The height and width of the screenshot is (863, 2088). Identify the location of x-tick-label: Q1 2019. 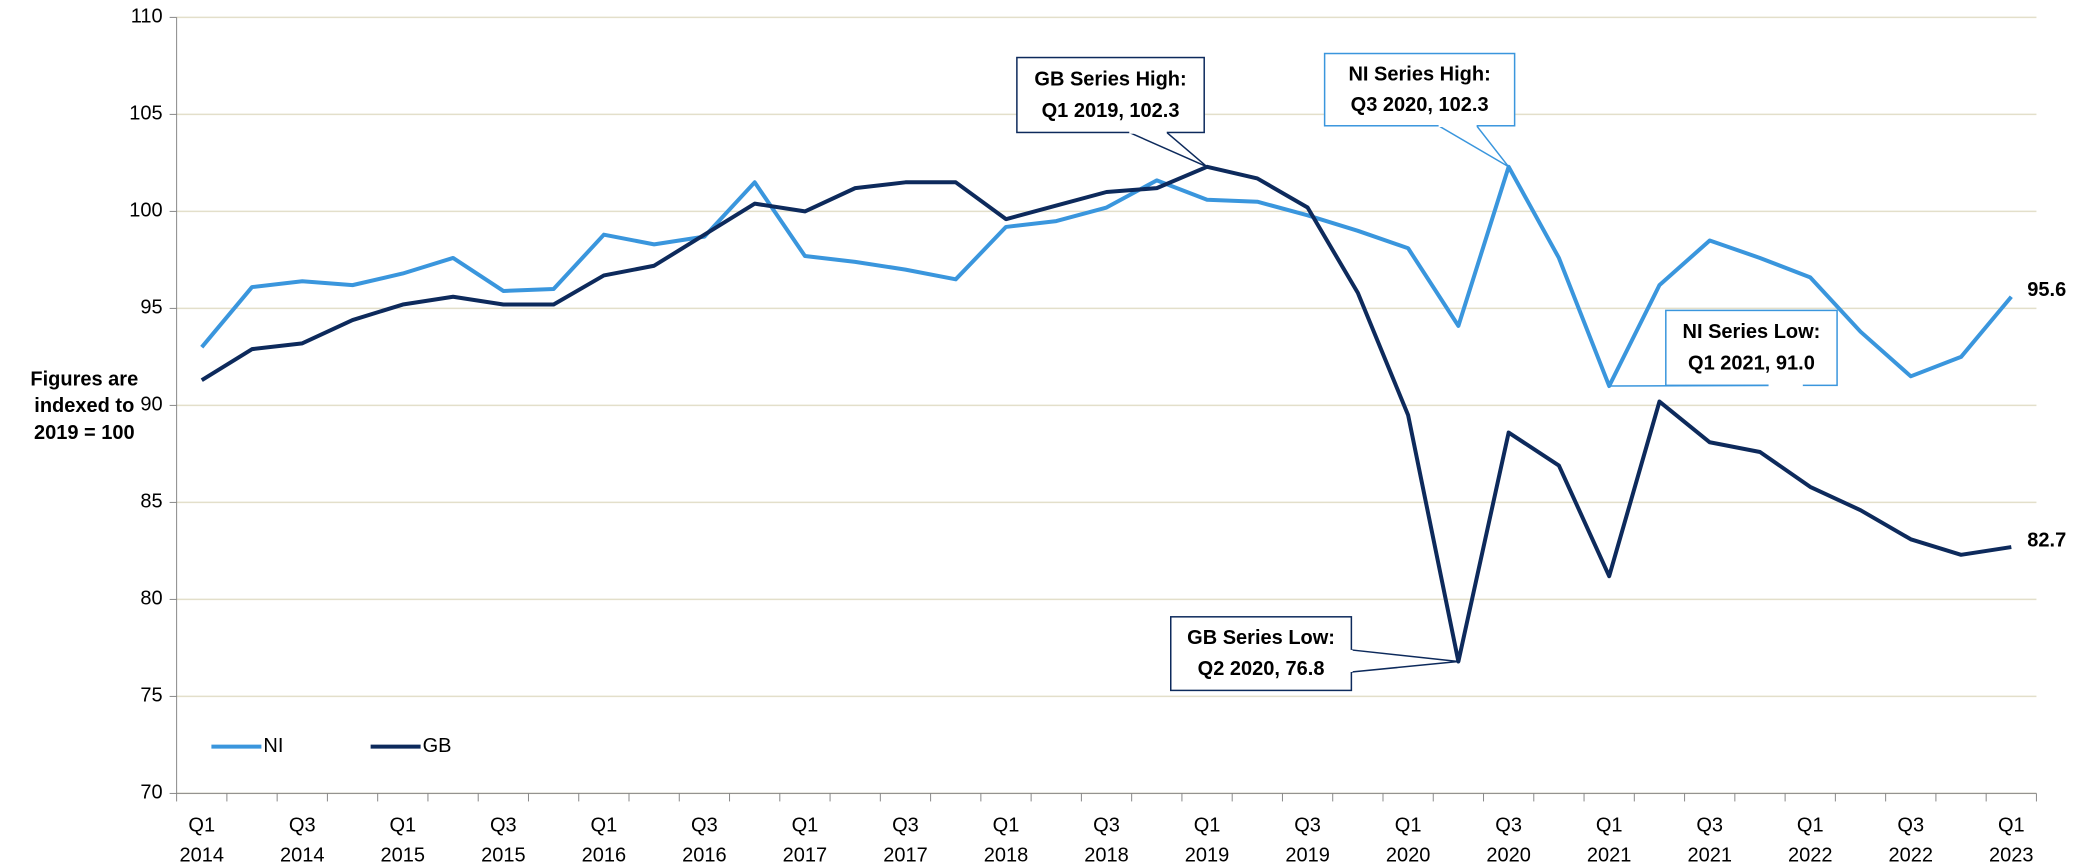
(1207, 839).